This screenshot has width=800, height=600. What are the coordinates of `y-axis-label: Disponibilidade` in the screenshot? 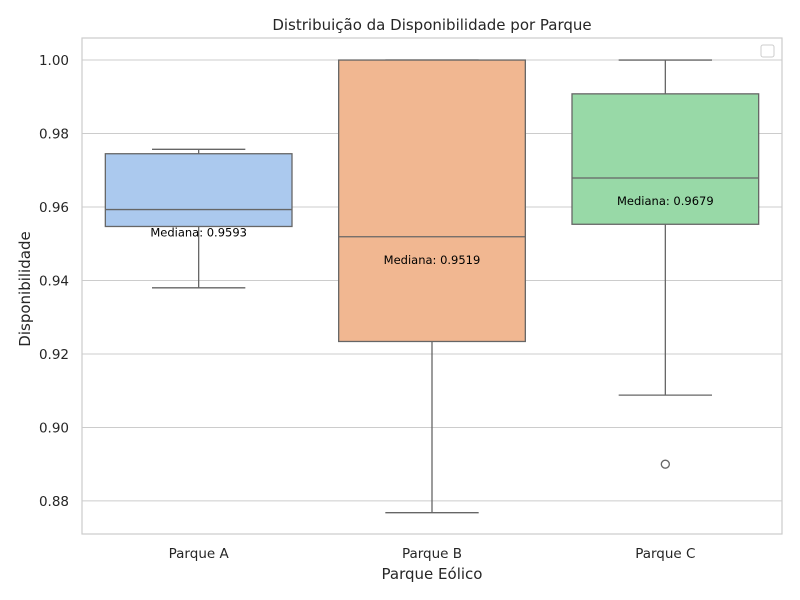 It's located at (25, 288).